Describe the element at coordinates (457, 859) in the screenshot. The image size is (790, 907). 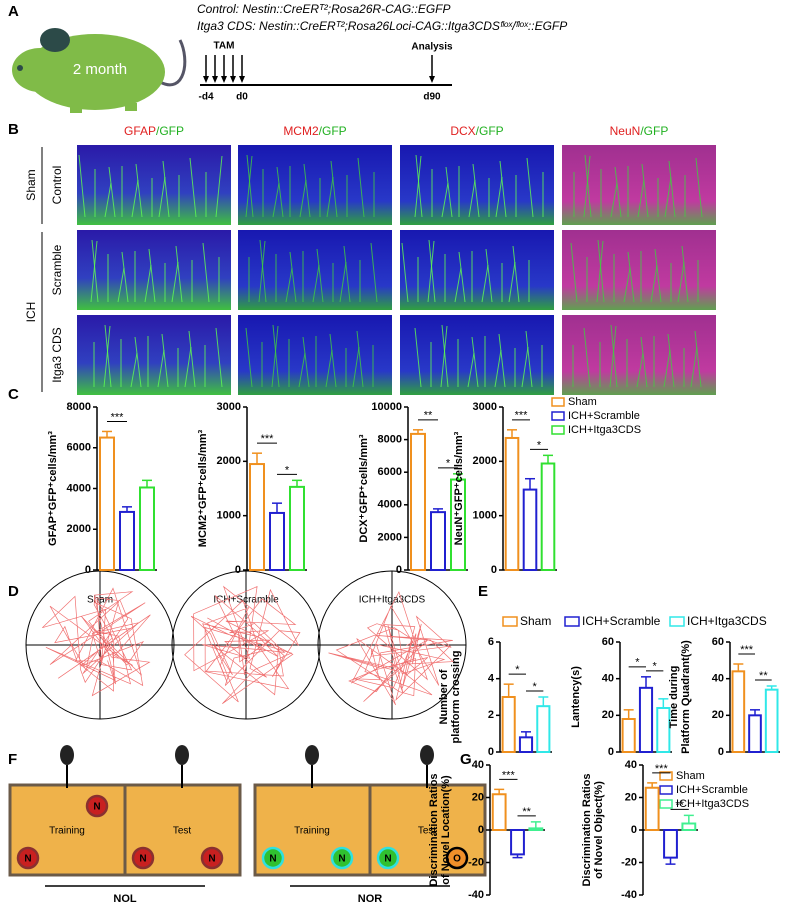
I see `object-label: O` at that location.